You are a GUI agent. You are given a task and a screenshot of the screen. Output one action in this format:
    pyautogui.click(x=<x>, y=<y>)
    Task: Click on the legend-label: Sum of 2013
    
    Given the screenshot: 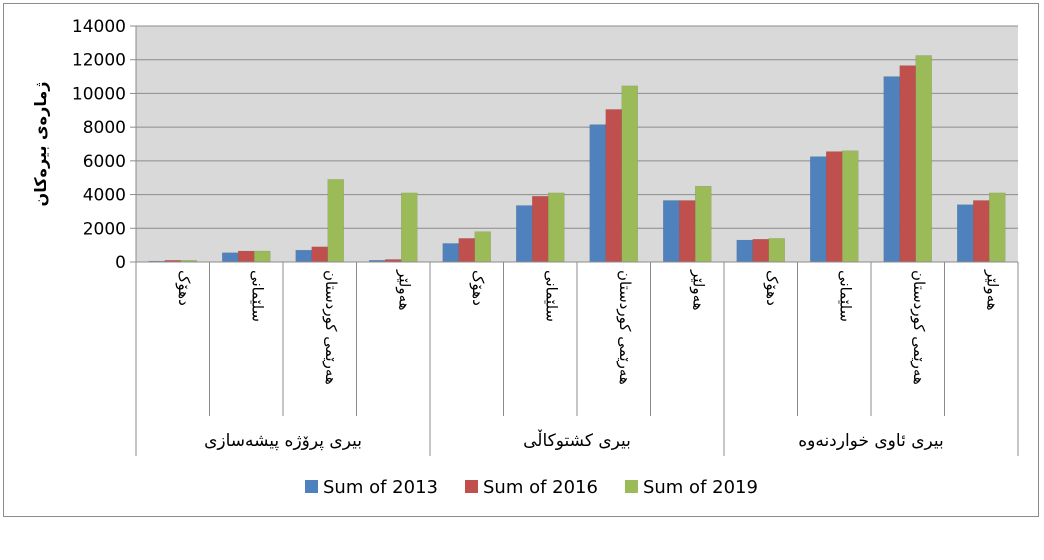 What is the action you would take?
    pyautogui.click(x=380, y=487)
    